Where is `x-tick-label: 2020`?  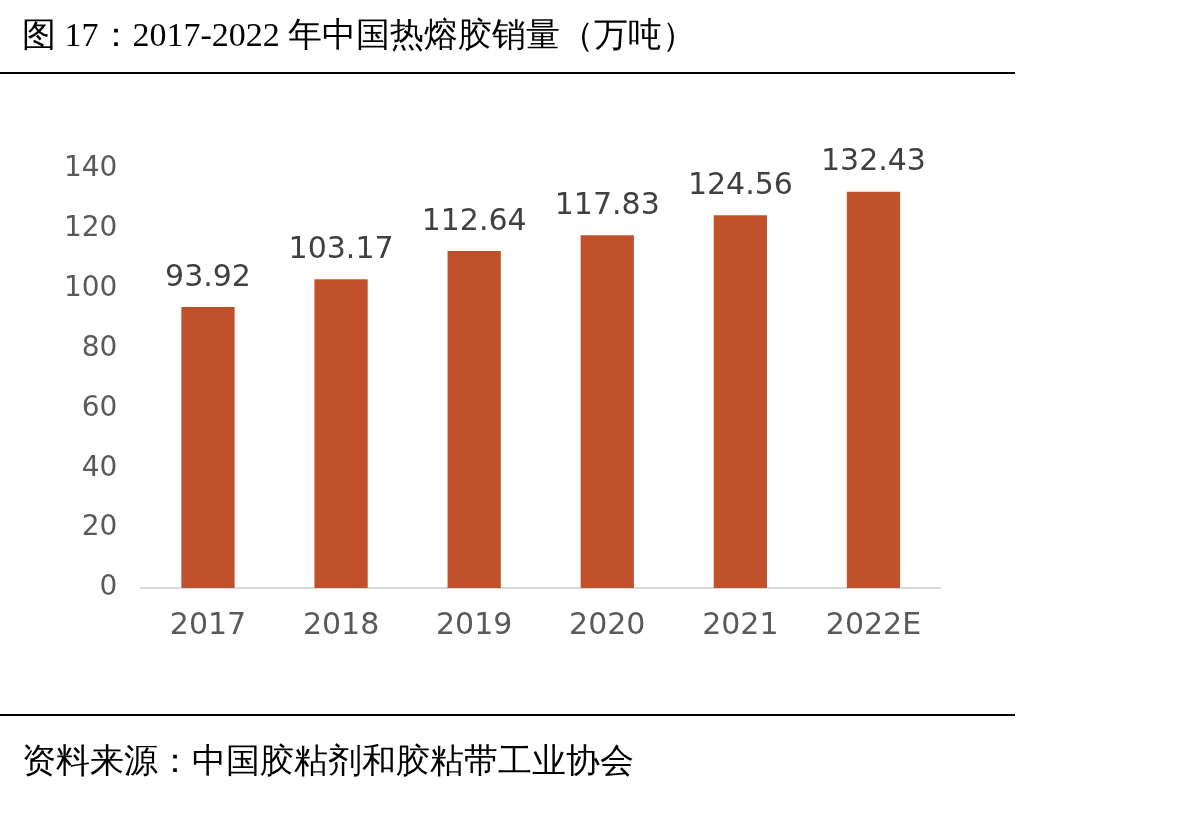 x-tick-label: 2020 is located at coordinates (607, 623).